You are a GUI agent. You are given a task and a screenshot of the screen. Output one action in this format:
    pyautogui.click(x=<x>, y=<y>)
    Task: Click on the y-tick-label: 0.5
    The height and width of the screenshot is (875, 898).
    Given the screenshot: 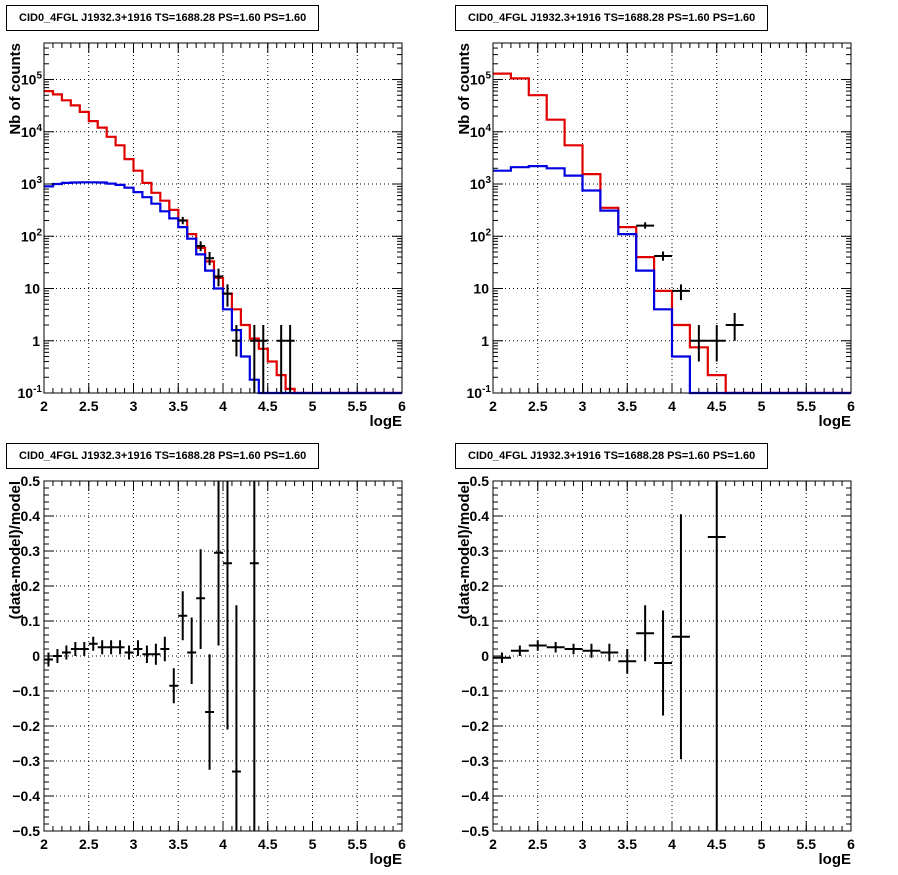 What is the action you would take?
    pyautogui.click(x=31, y=481)
    